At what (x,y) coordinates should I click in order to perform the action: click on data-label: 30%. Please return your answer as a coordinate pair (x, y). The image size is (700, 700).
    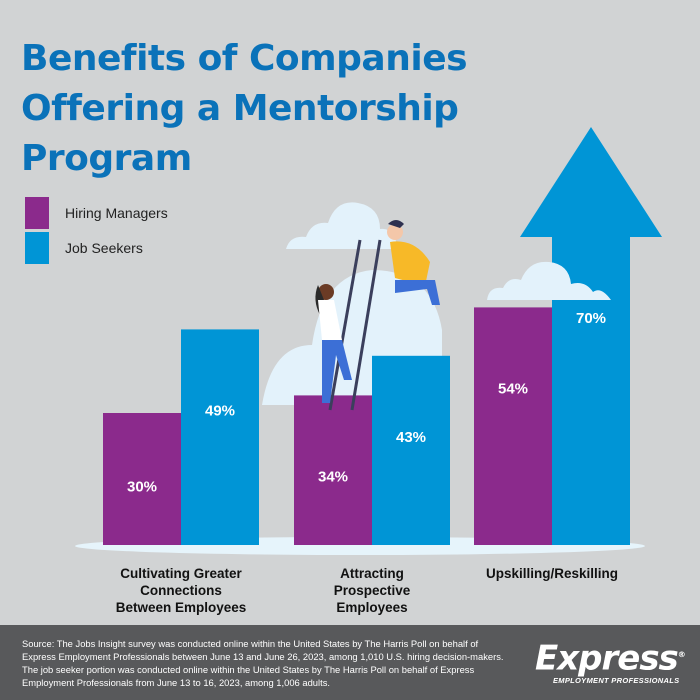
    Looking at the image, I should click on (142, 487).